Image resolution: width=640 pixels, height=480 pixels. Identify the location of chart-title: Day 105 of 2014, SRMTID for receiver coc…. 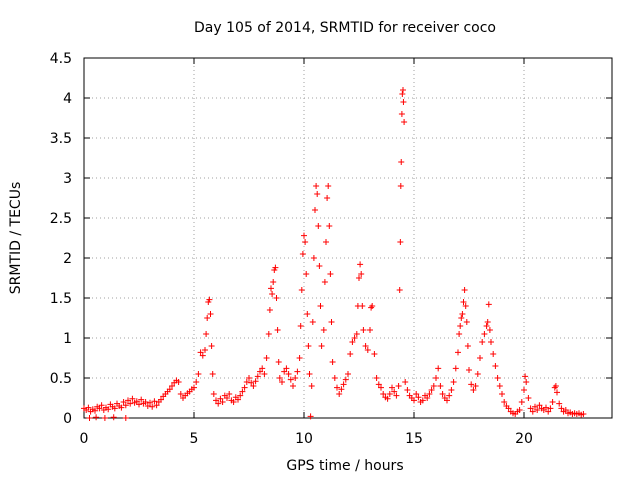
(345, 28).